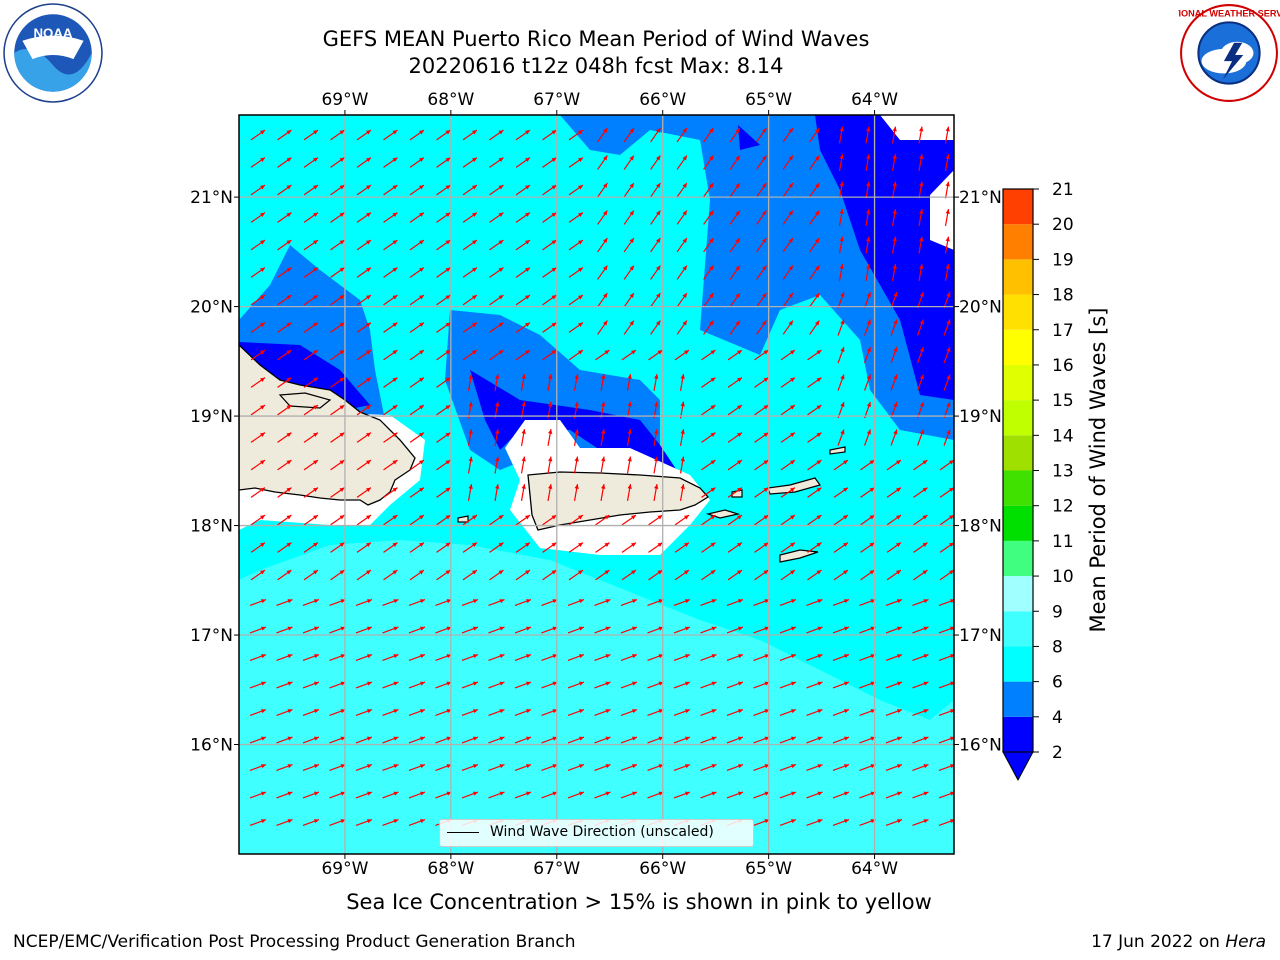 The height and width of the screenshot is (960, 1280). Describe the element at coordinates (794, 486) in the screenshot. I see `land-virgin-islands` at that location.